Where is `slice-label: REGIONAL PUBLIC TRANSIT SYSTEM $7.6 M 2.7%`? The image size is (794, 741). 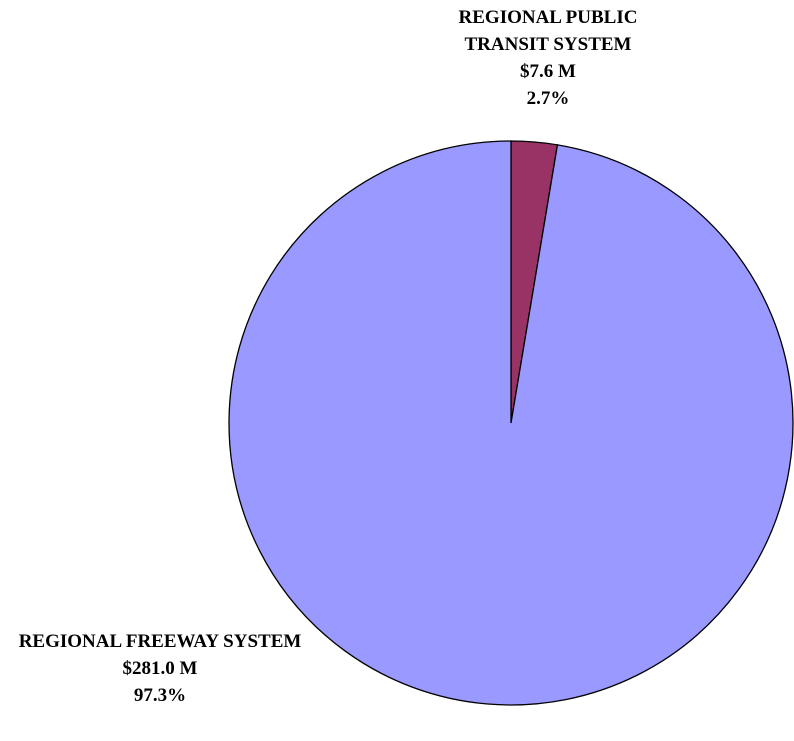 slice-label: REGIONAL PUBLIC TRANSIT SYSTEM $7.6 M 2.7% is located at coordinates (548, 58).